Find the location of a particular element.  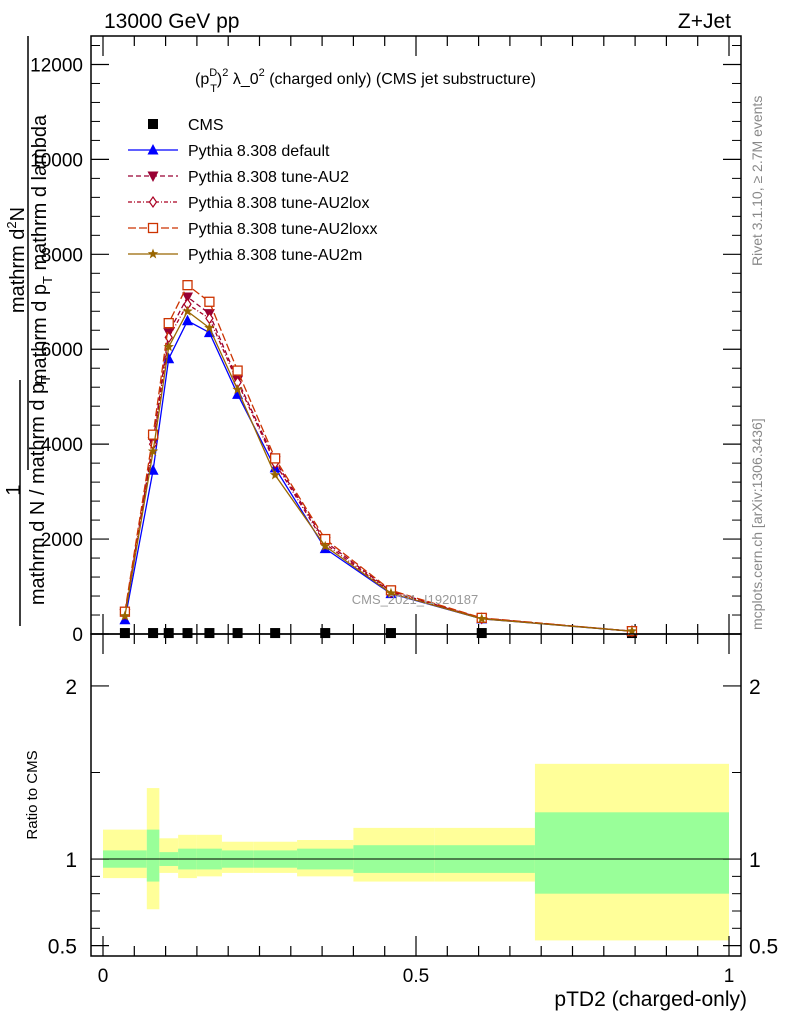

analysis-watermark: CMS_2021_I1920187 is located at coordinates (415, 599).